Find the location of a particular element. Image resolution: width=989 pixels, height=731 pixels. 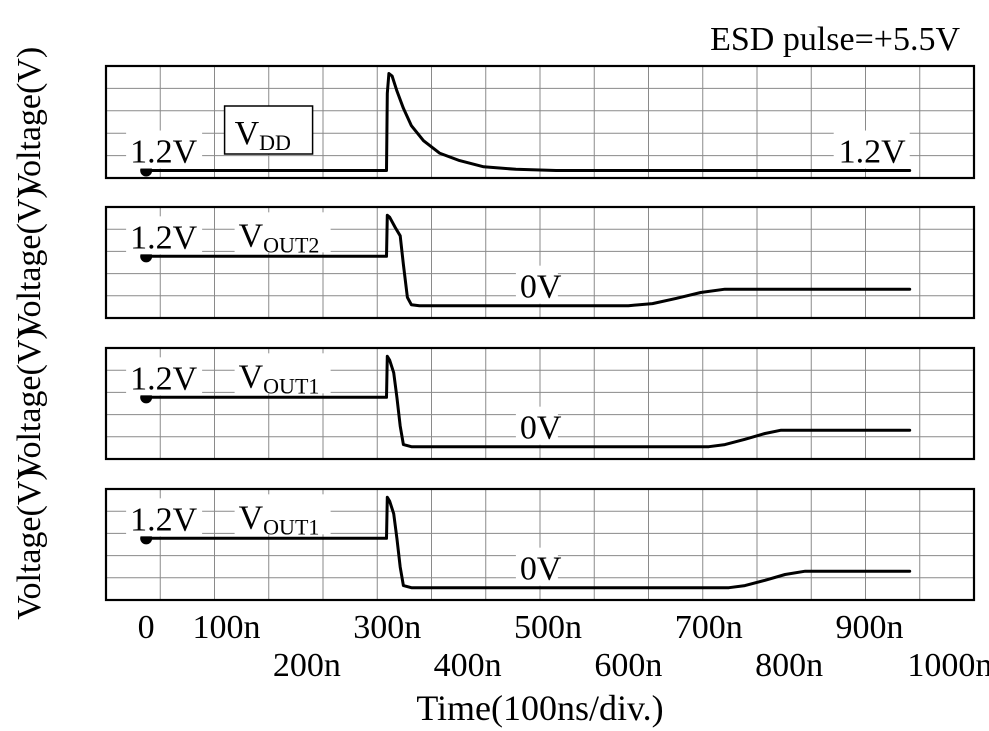

series-label-box is located at coordinates (268, 130).